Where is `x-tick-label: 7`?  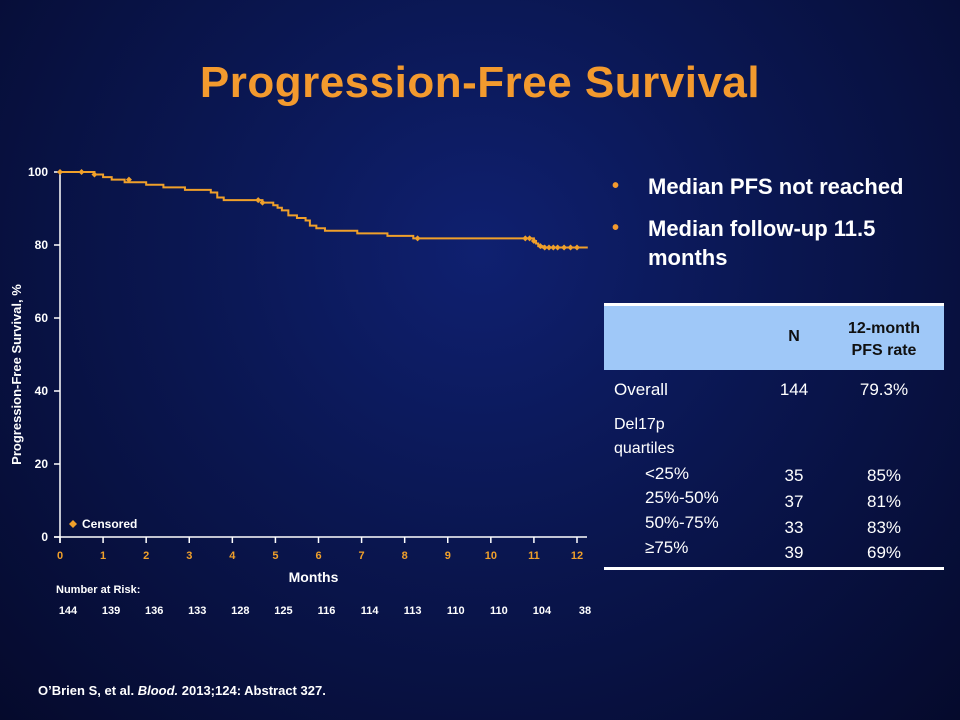 x-tick-label: 7 is located at coordinates (362, 556).